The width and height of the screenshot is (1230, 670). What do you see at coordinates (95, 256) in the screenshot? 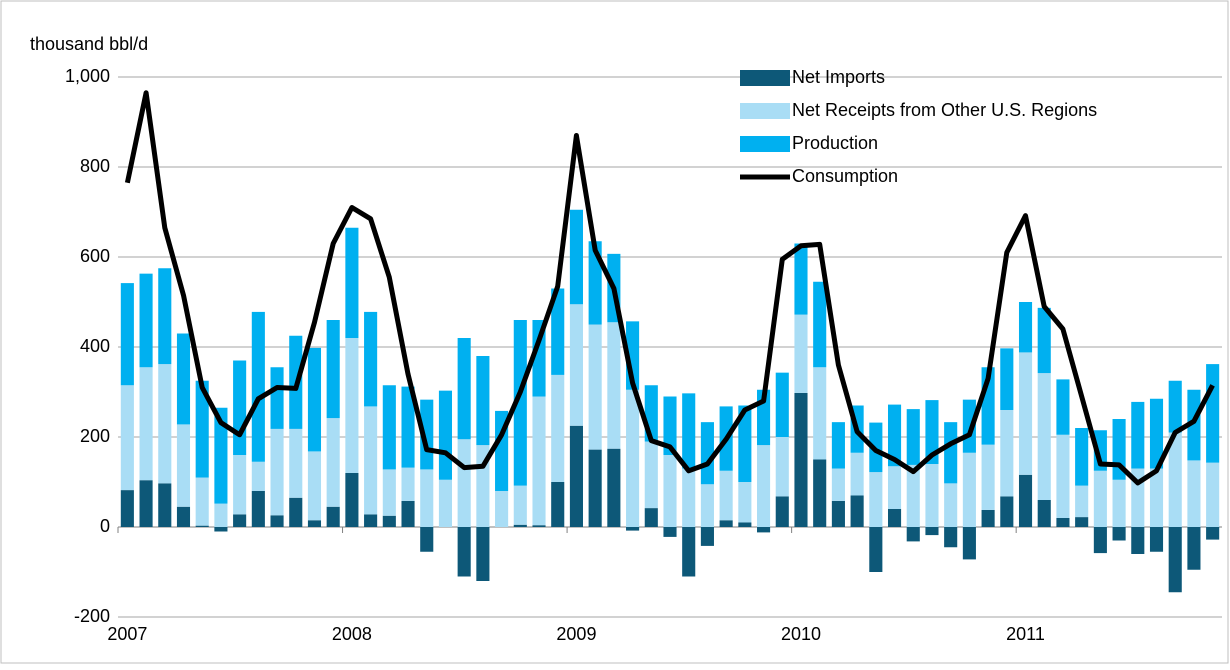
I see `y-tick-label: 600` at bounding box center [95, 256].